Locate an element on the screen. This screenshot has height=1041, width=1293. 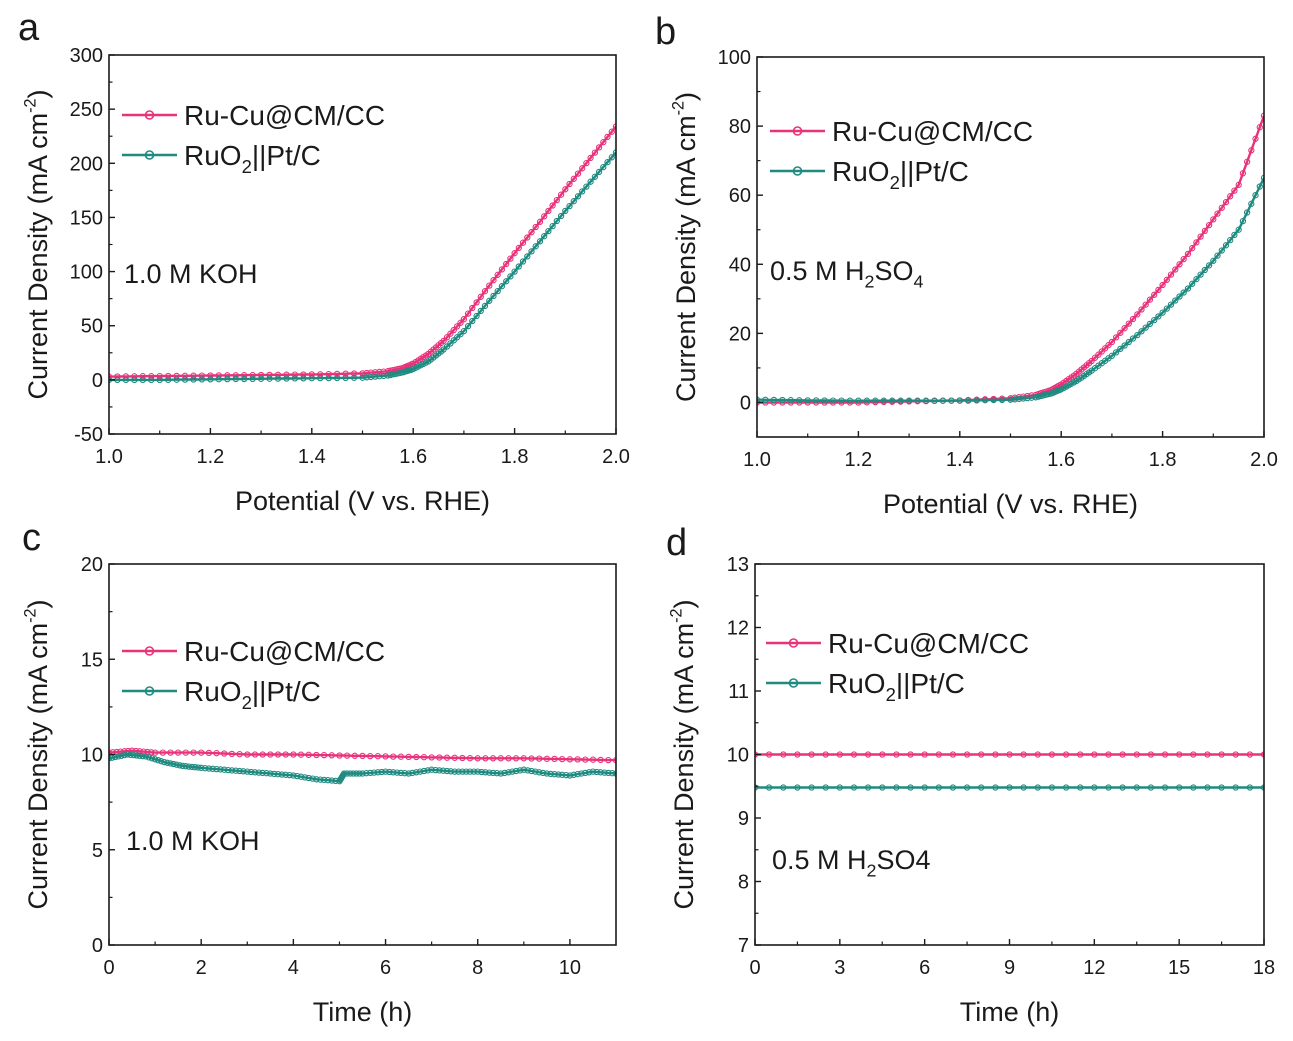
y-tick-label: 11 is located at coordinates (738, 692).